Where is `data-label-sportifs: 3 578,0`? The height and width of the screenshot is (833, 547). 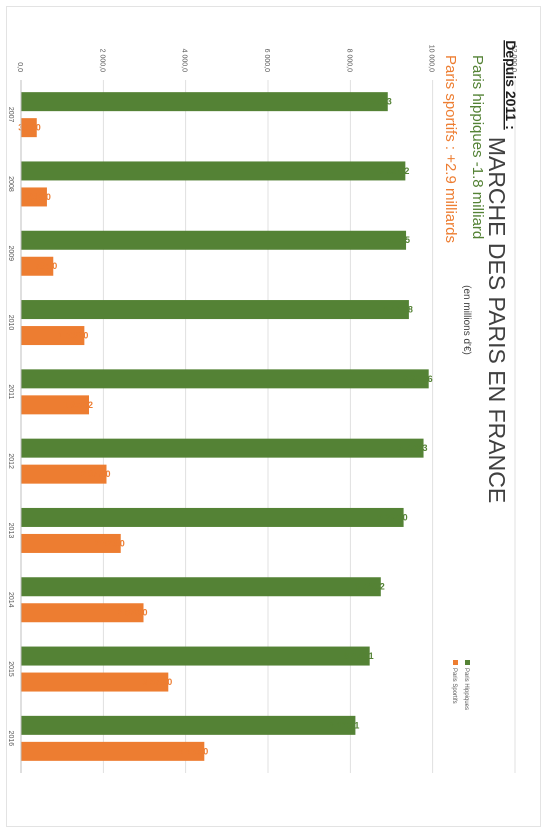
data-label-sportifs: 3 578,0 is located at coordinates (157, 682).